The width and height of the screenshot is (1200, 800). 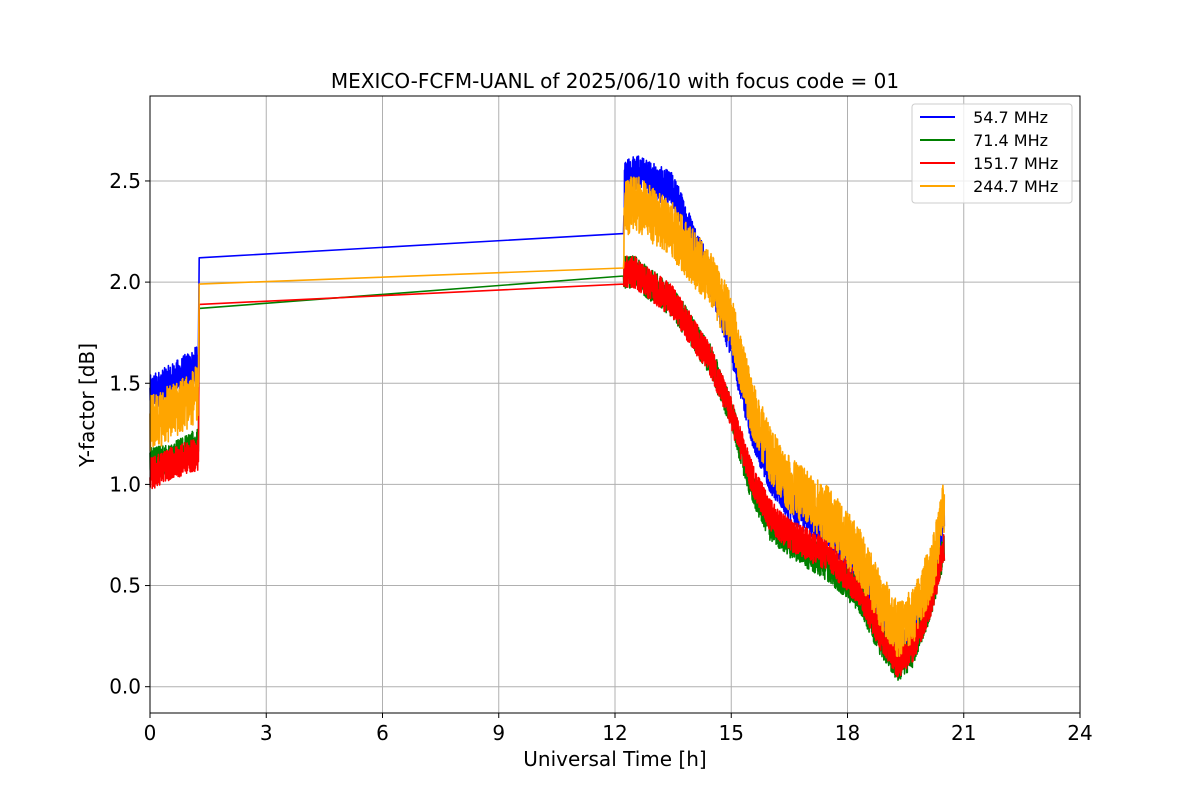 What do you see at coordinates (266, 733) in the screenshot?
I see `x-tick-label: 3` at bounding box center [266, 733].